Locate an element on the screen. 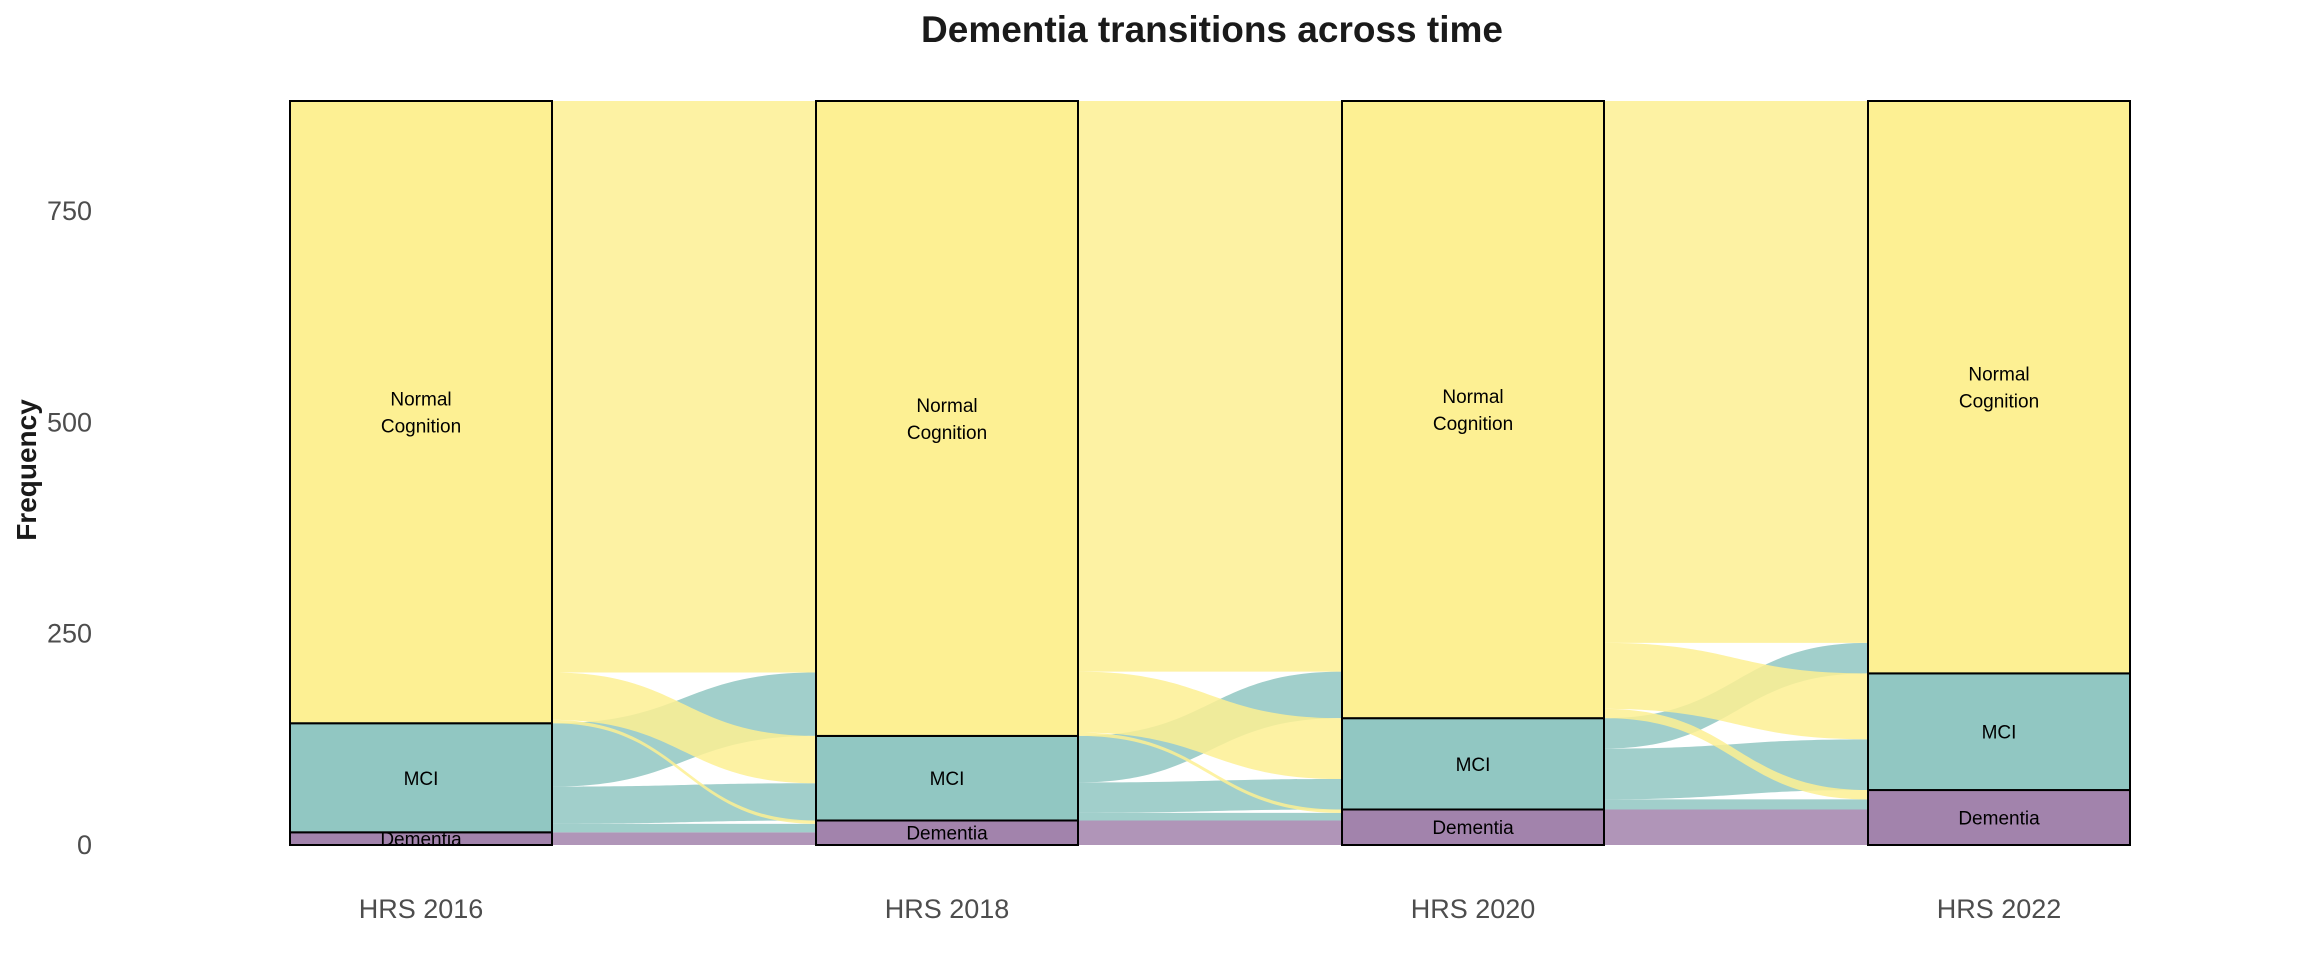  stratum-1-dementia is located at coordinates (947, 832).